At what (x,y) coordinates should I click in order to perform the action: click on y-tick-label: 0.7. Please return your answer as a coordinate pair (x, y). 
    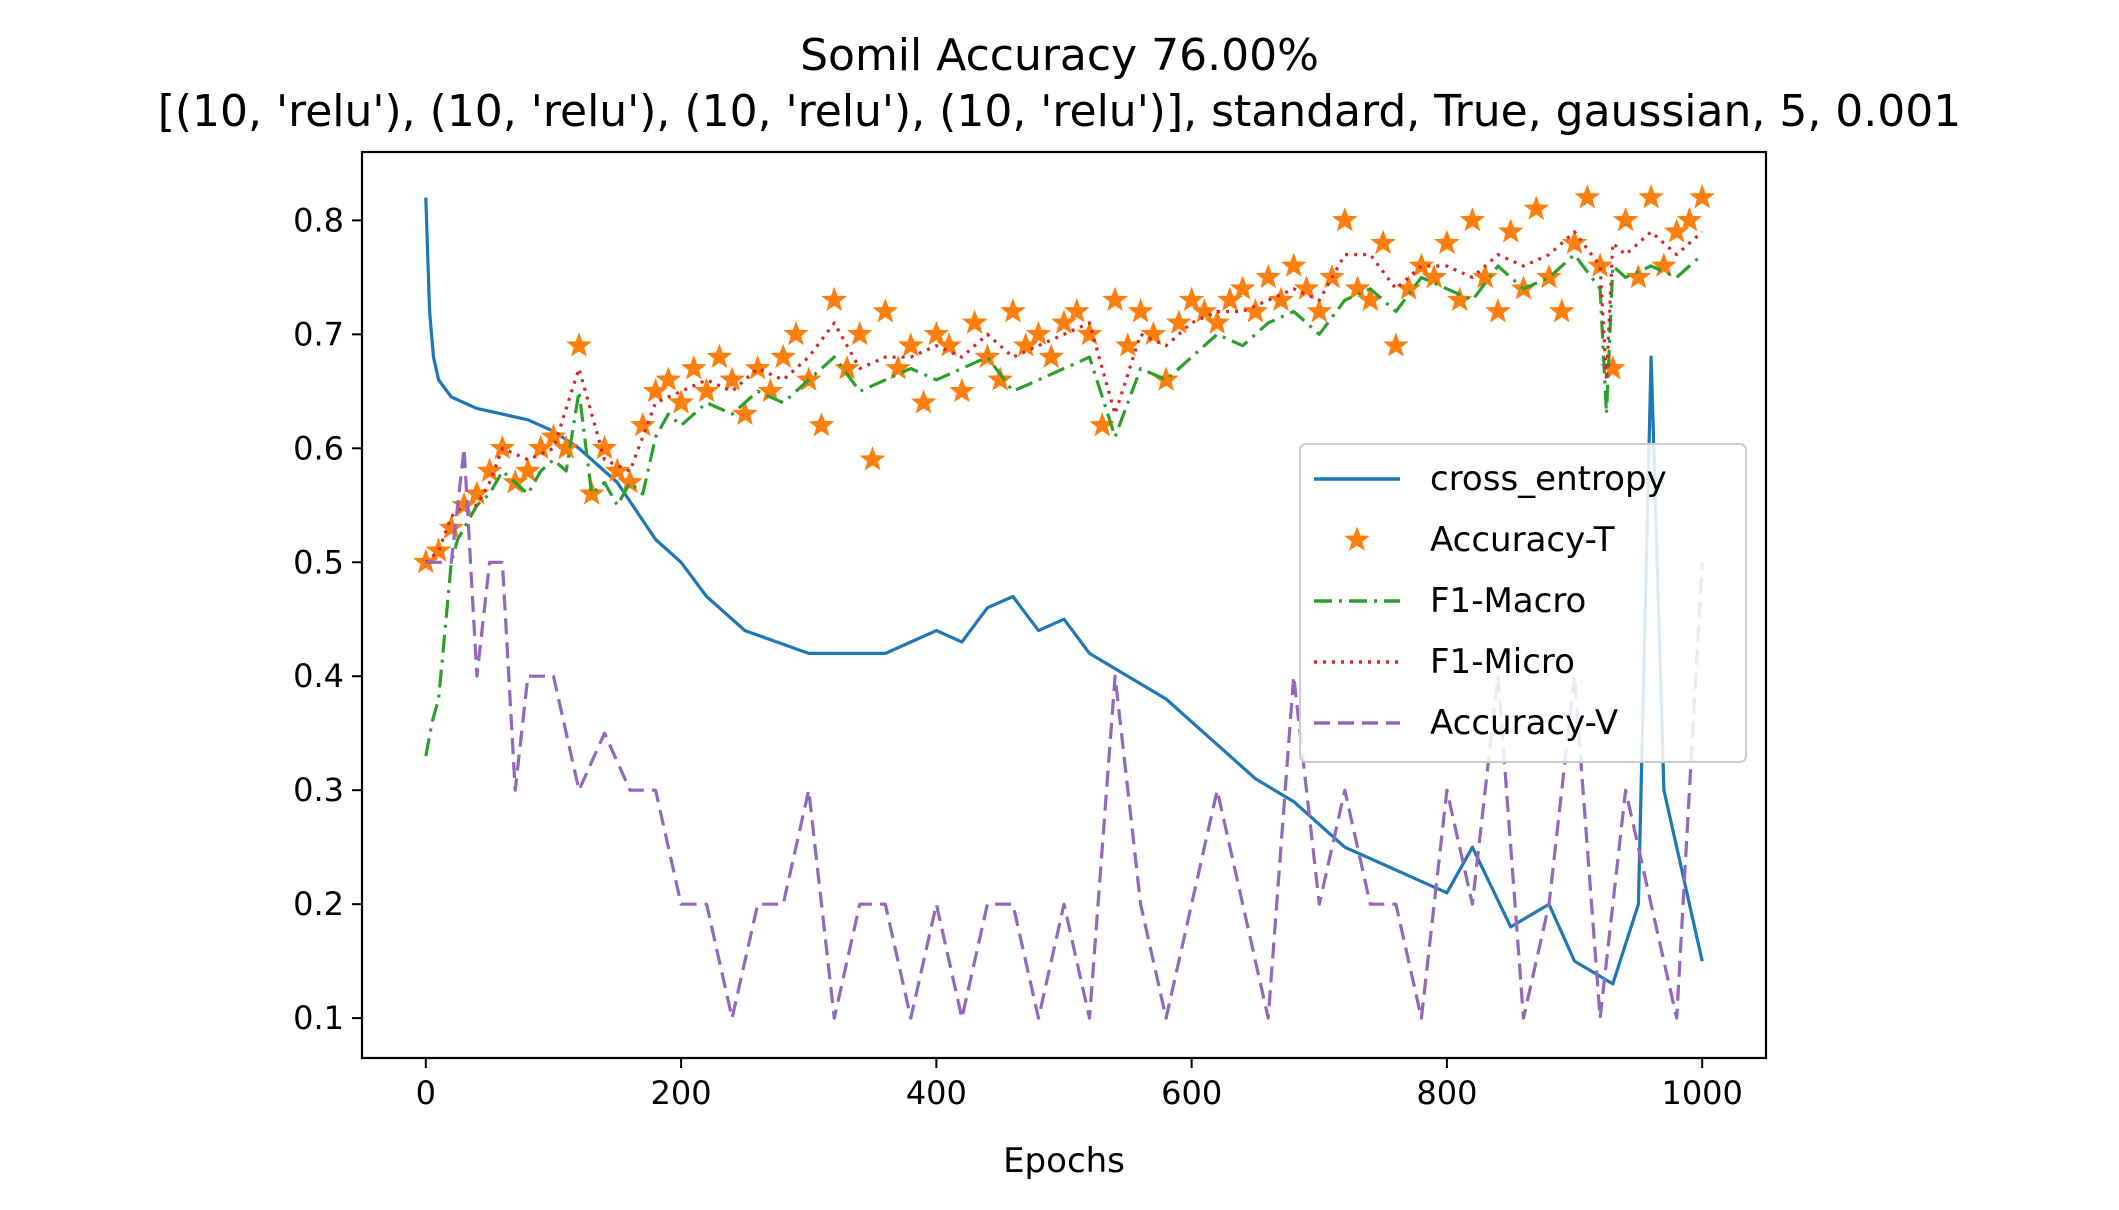
    Looking at the image, I should click on (318, 334).